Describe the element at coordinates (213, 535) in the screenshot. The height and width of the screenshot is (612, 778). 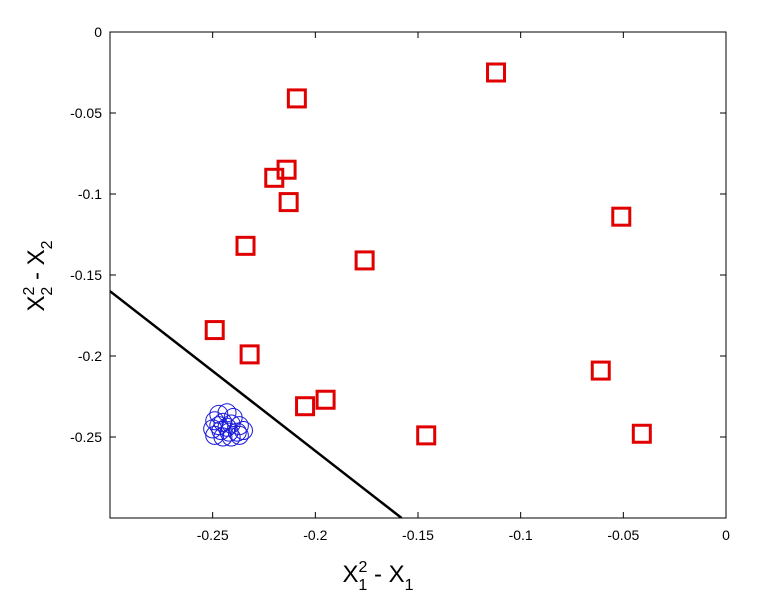
I see `x-tick-label: -0.25` at that location.